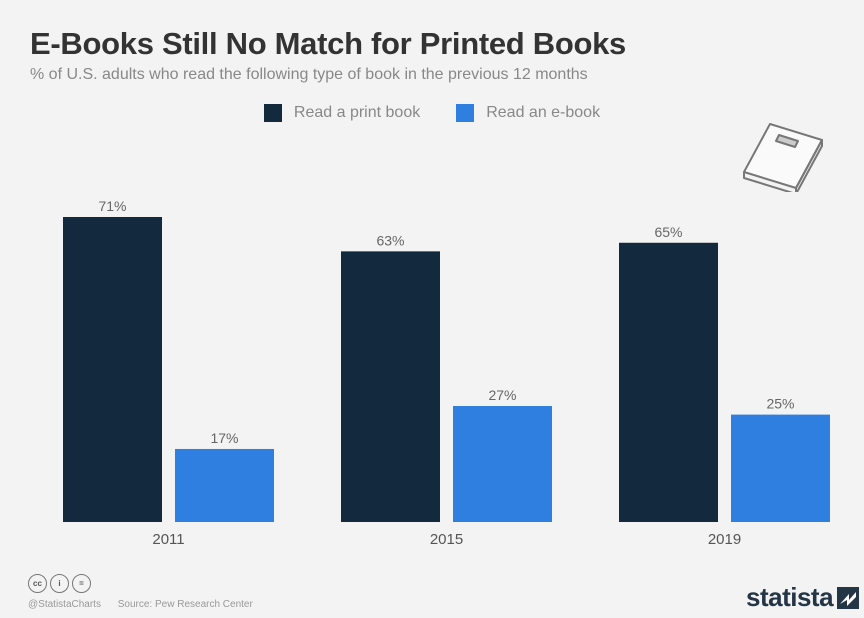  I want to click on statista-logo: statista, so click(803, 597).